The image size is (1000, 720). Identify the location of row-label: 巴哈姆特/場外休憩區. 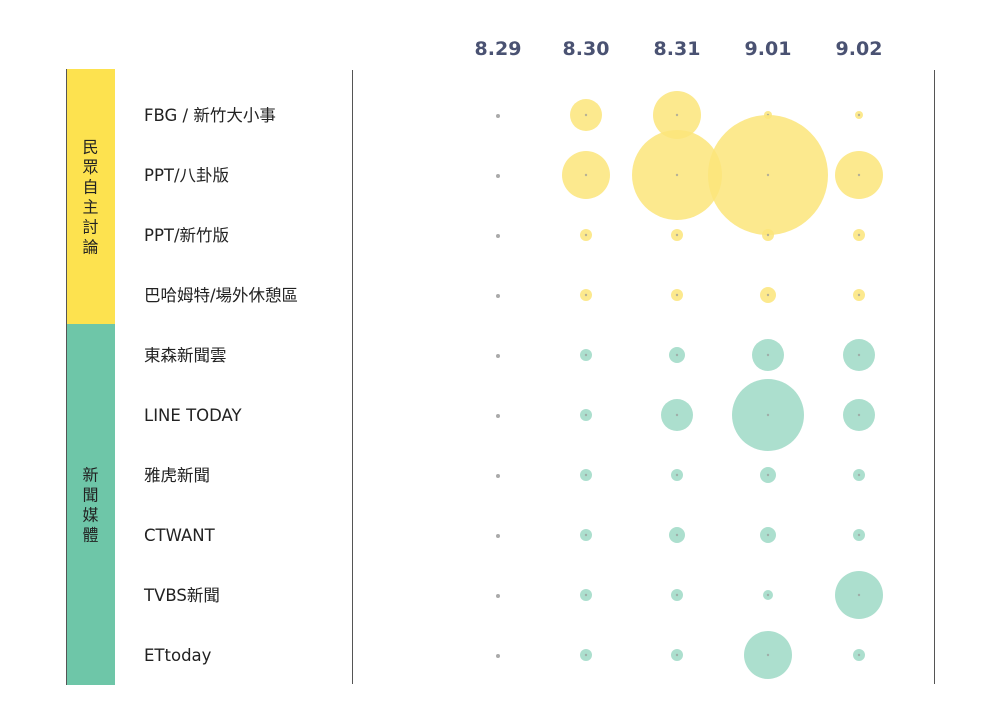
(221, 295).